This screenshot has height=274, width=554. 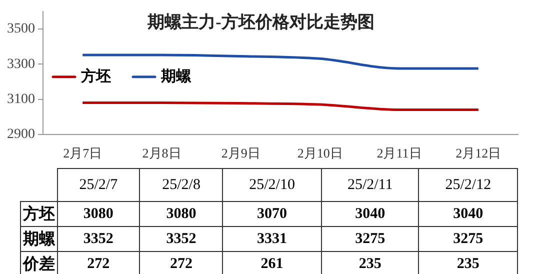 I want to click on chart-title: 期螺主力-方坯价格对比走势图, so click(x=260, y=22).